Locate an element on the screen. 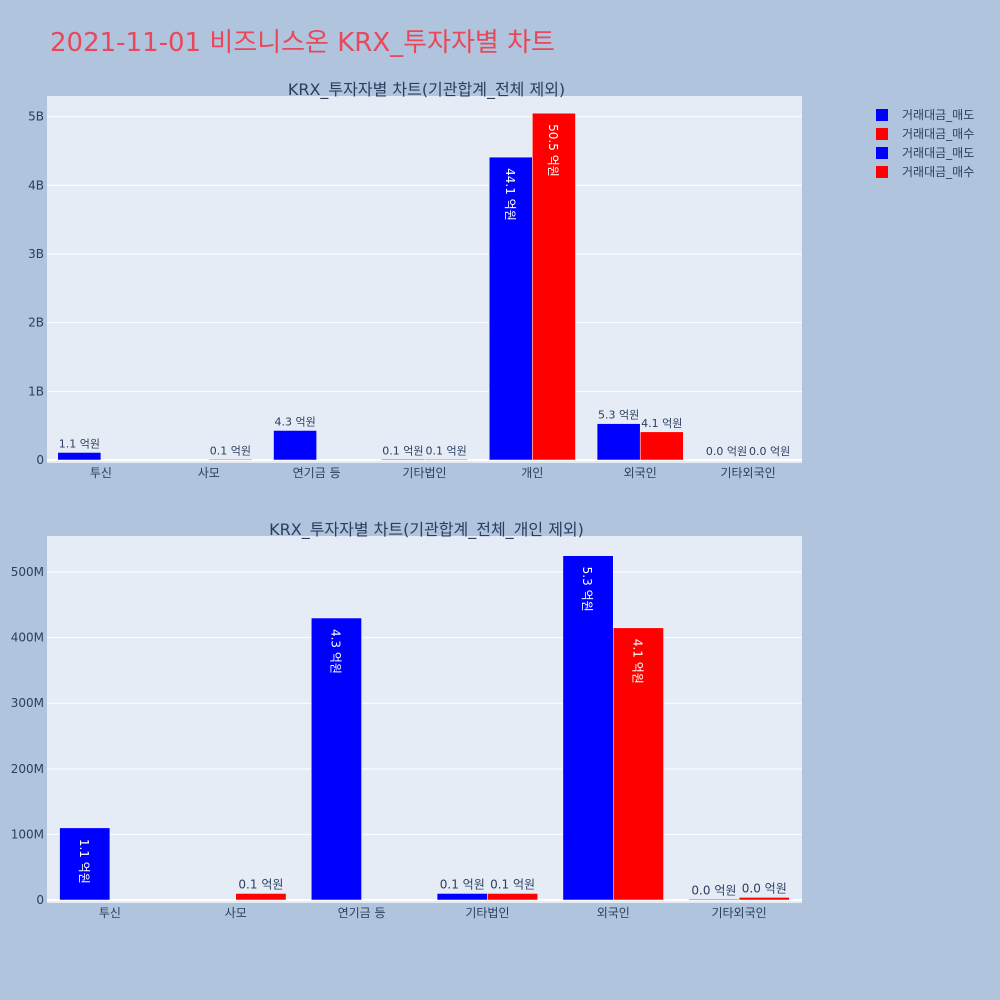 Image resolution: width=1000 pixels, height=1000 pixels. y-tick-label: 4B is located at coordinates (36, 185).